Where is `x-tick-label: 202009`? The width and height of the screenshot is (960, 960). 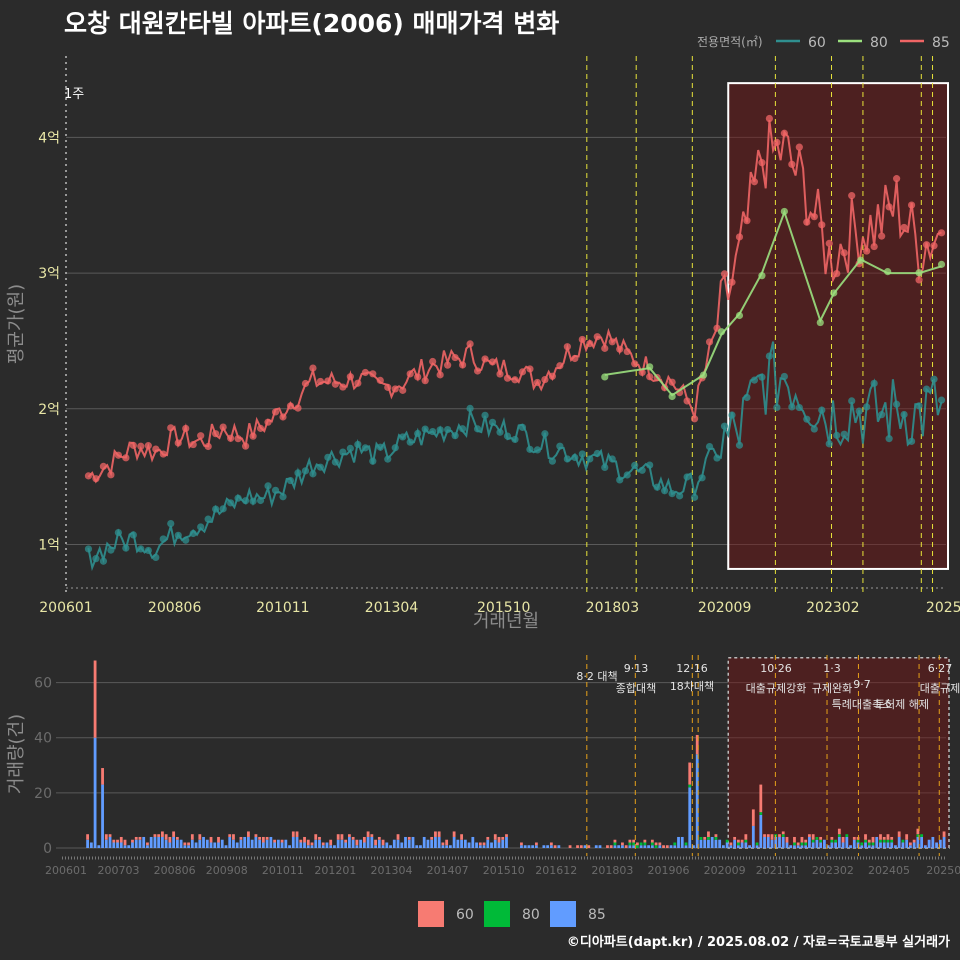
x-tick-label: 202009 is located at coordinates (724, 608).